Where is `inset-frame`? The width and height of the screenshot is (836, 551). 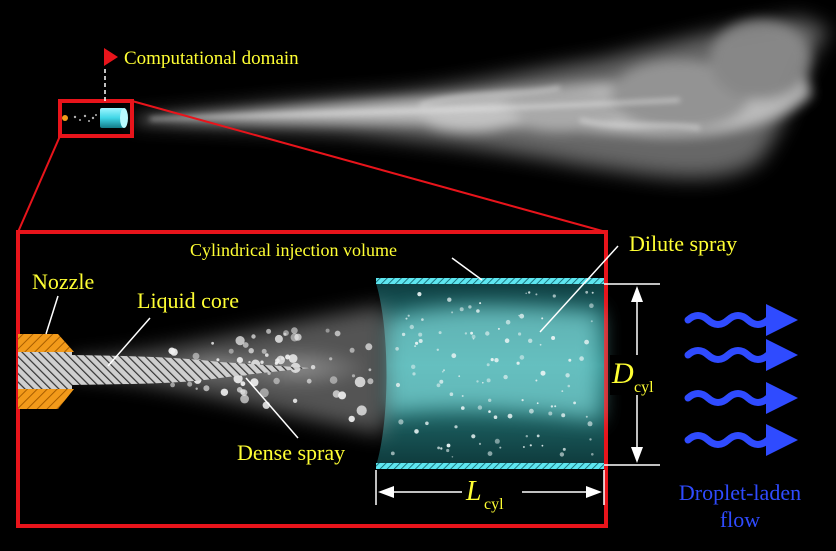
inset-frame is located at coordinates (96, 118).